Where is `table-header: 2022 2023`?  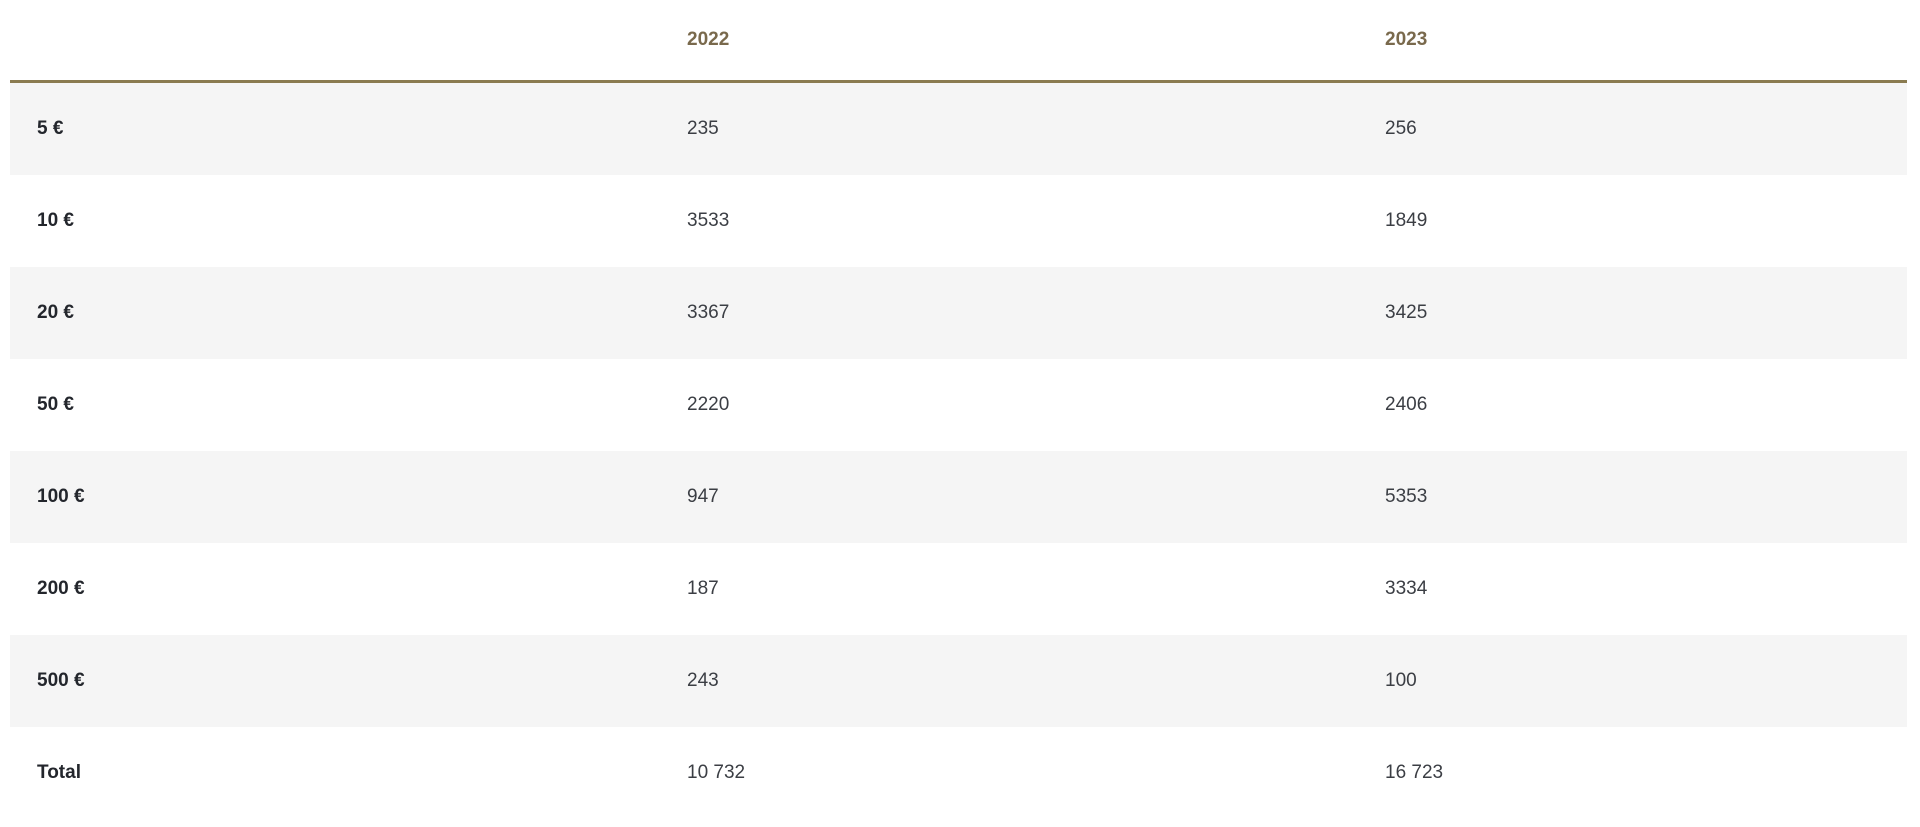 table-header: 2022 2023 is located at coordinates (958, 41).